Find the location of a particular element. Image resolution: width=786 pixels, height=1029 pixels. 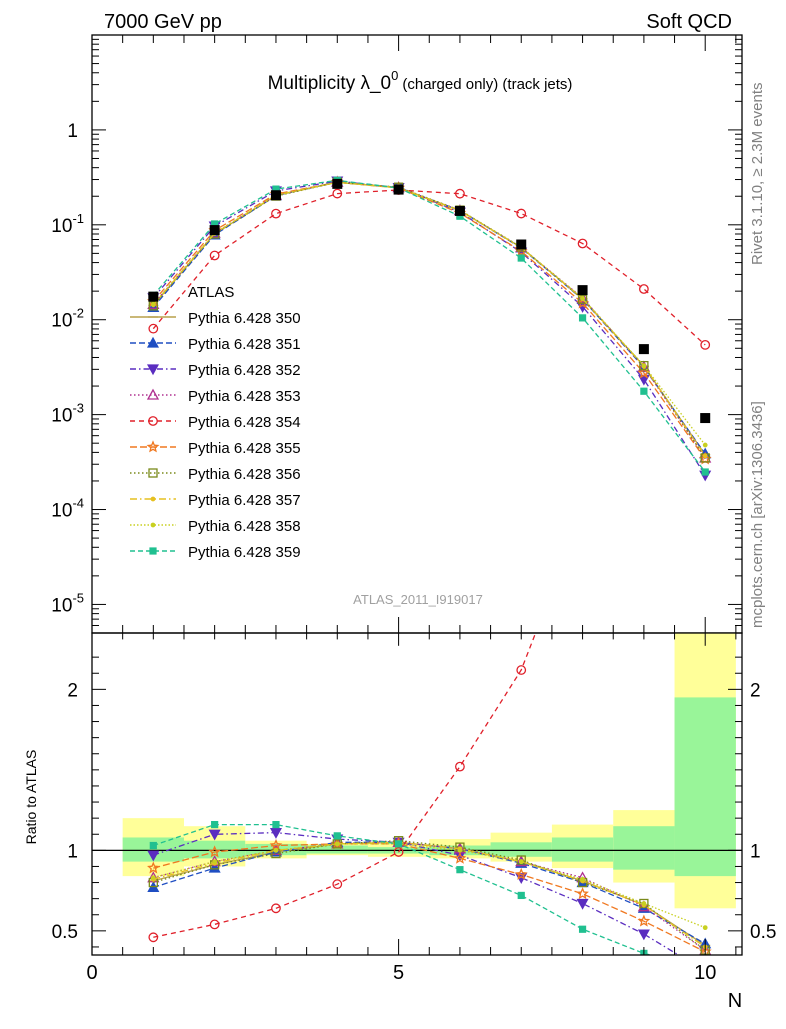

legend-label: Pythia 6.428 352 is located at coordinates (244, 370).